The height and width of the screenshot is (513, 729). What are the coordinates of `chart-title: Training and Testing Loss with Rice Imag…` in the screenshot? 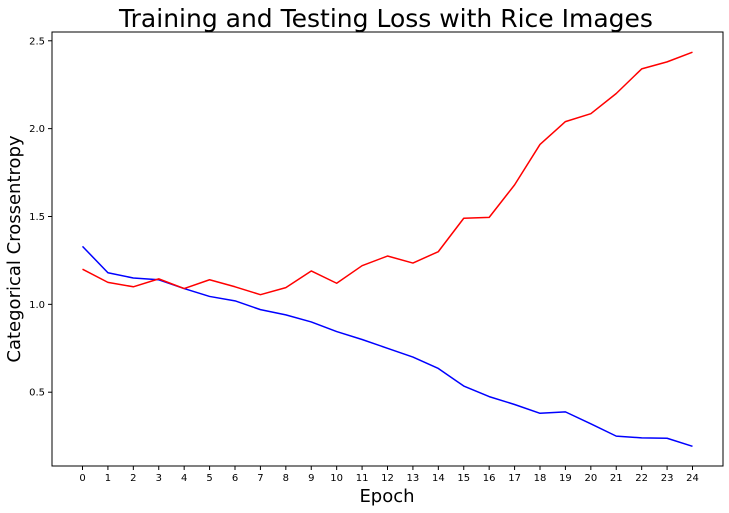 It's located at (385, 18).